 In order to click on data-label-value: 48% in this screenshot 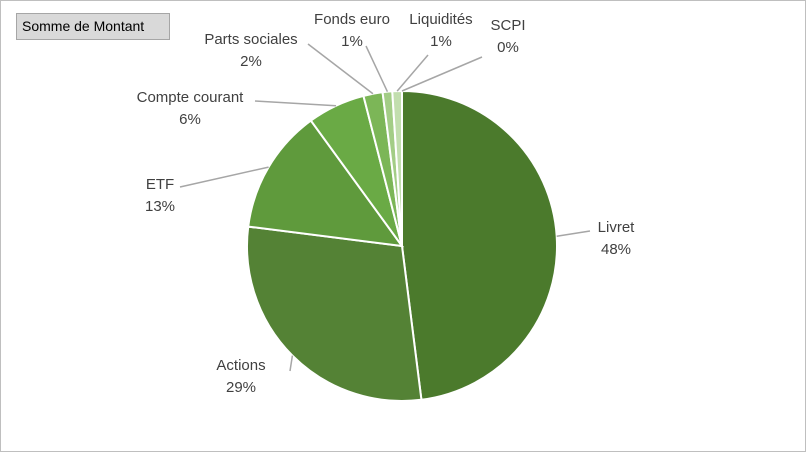, I will do `click(616, 249)`.